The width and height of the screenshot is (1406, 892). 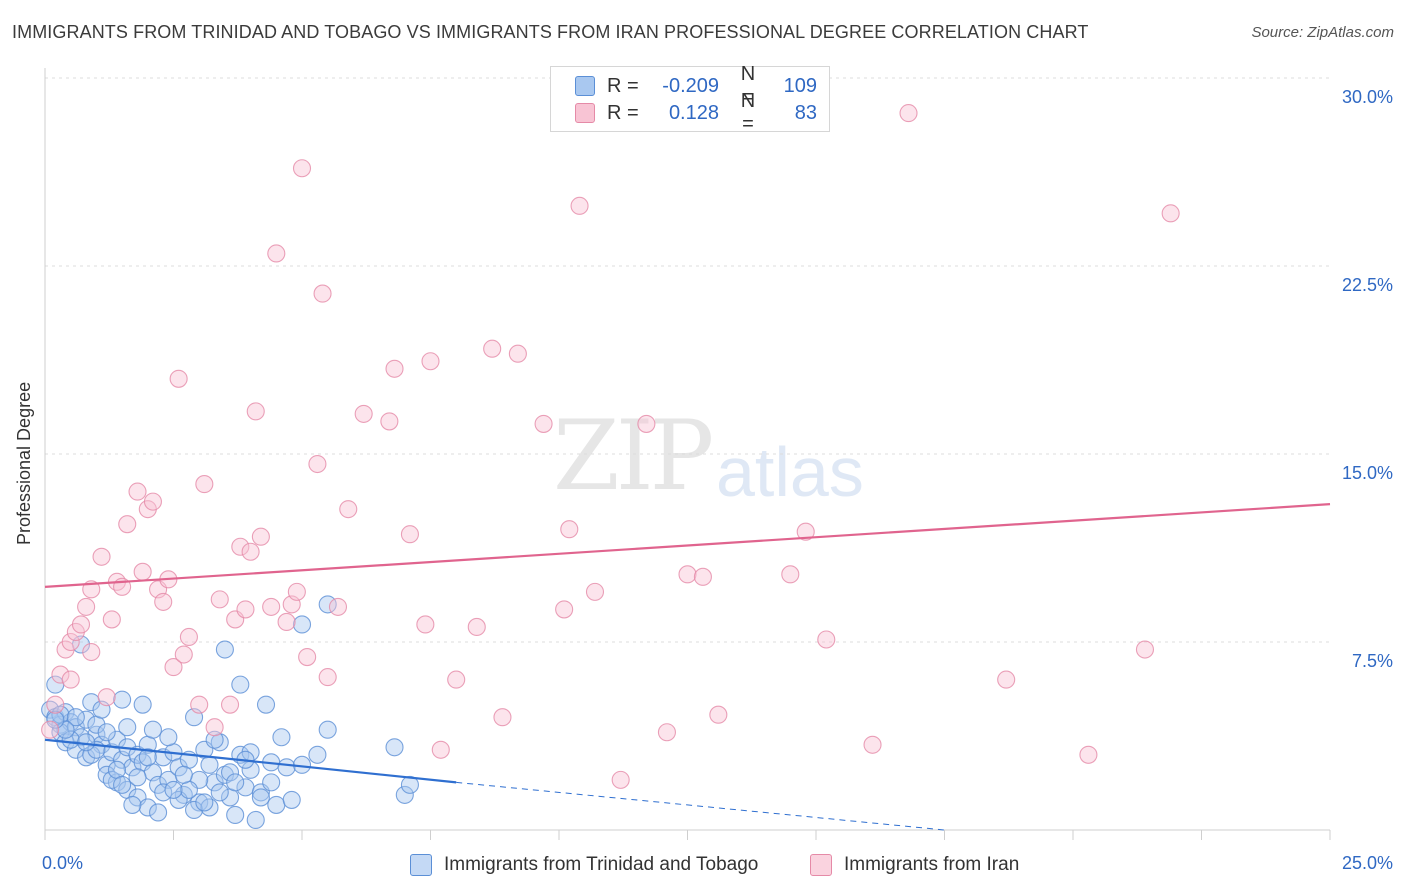 I want to click on y-tick-label: 15.0%, so click(x=1367, y=473).